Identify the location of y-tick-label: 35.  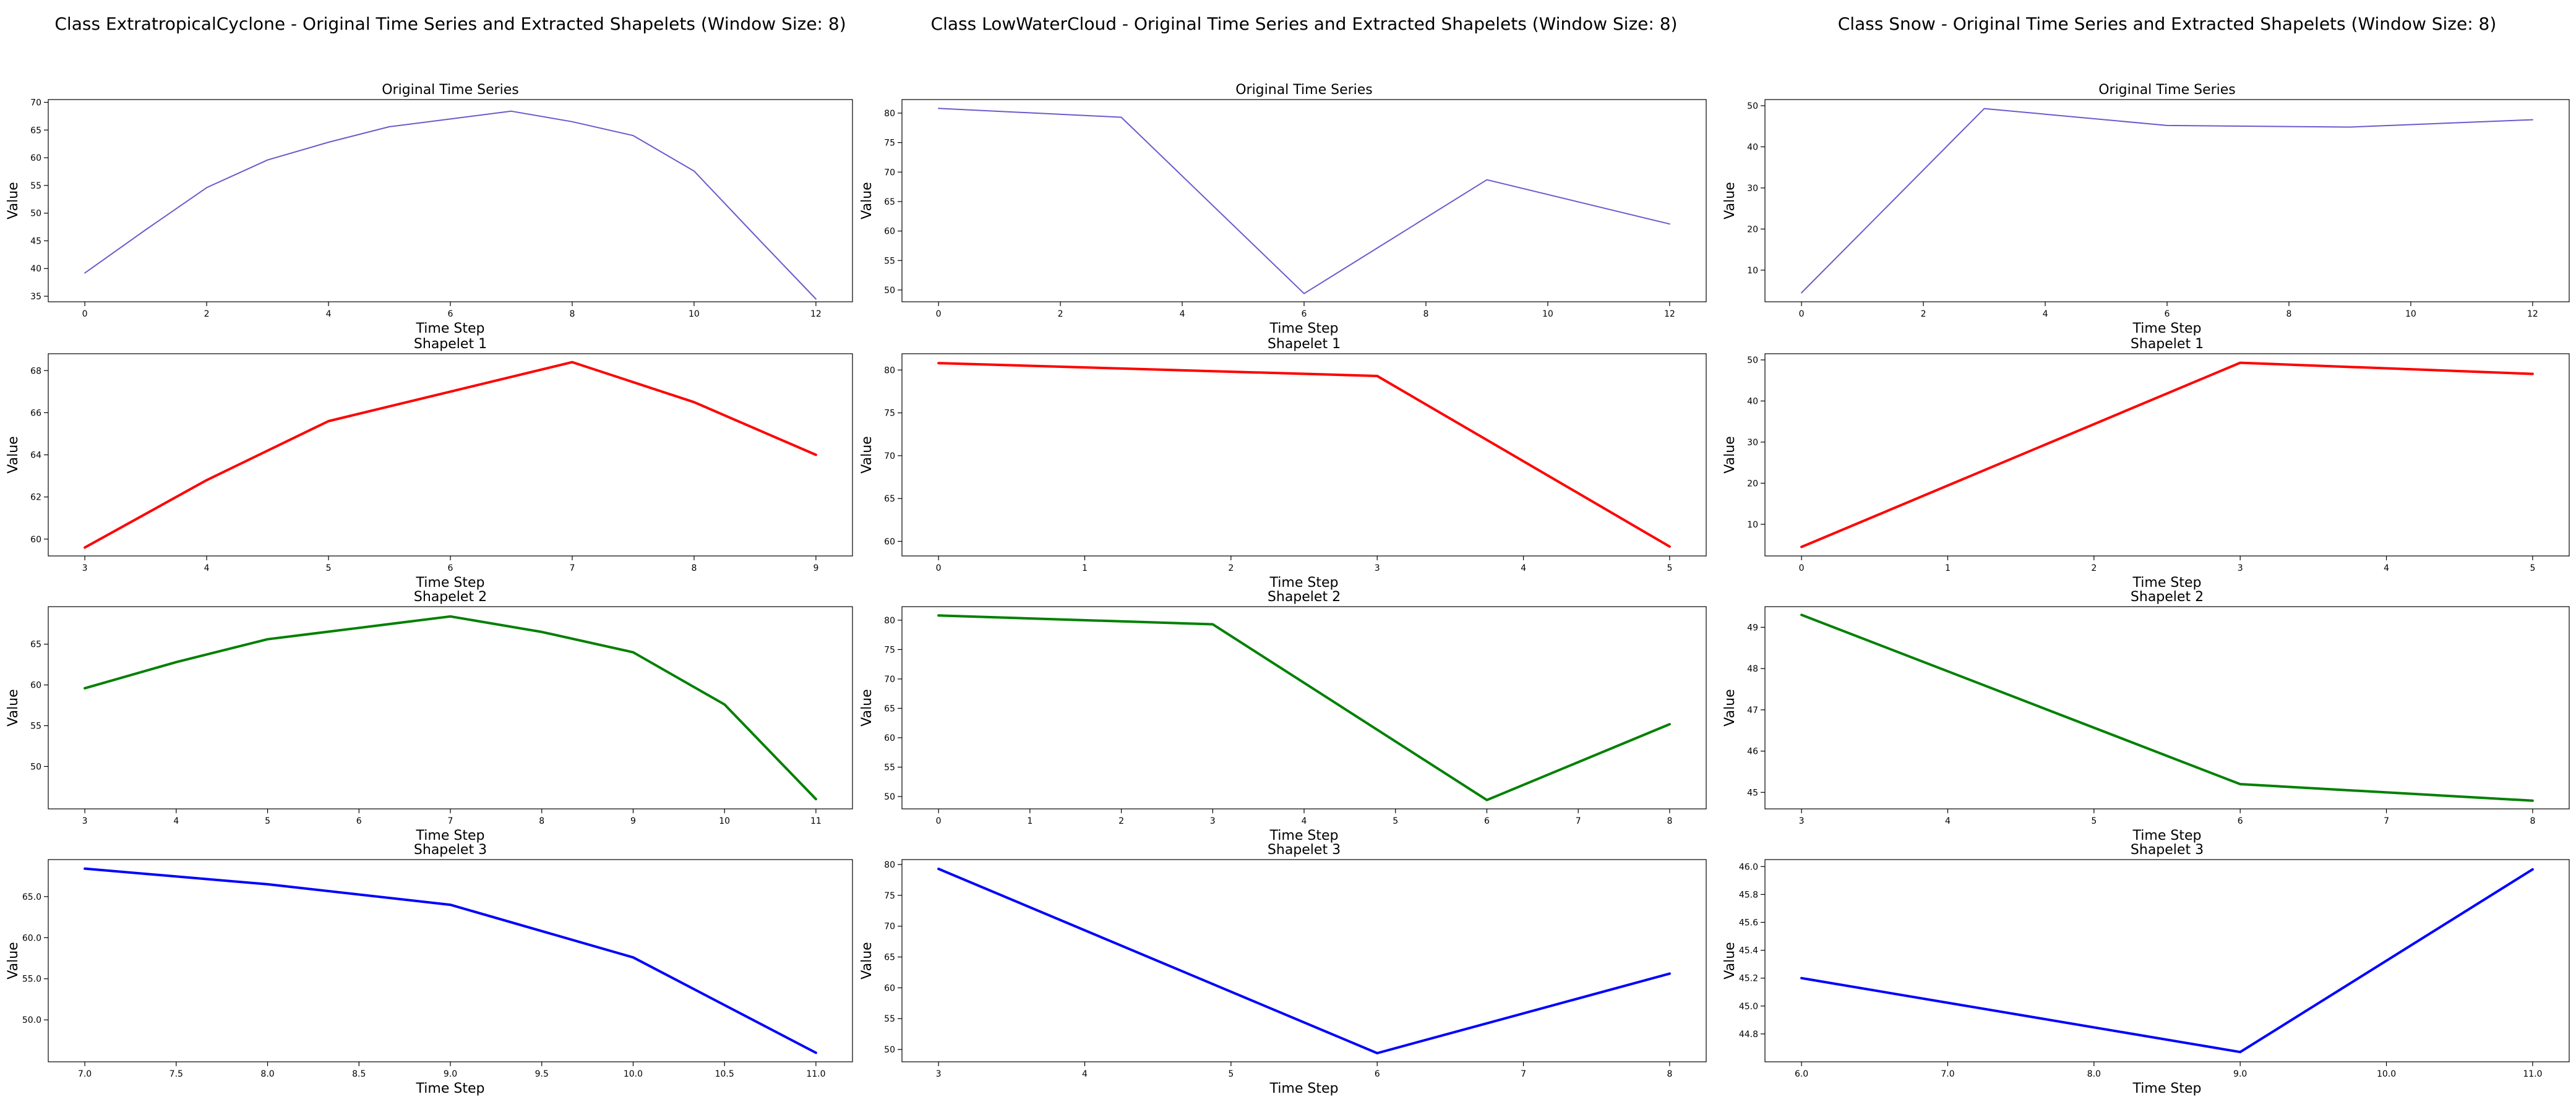
(35, 297).